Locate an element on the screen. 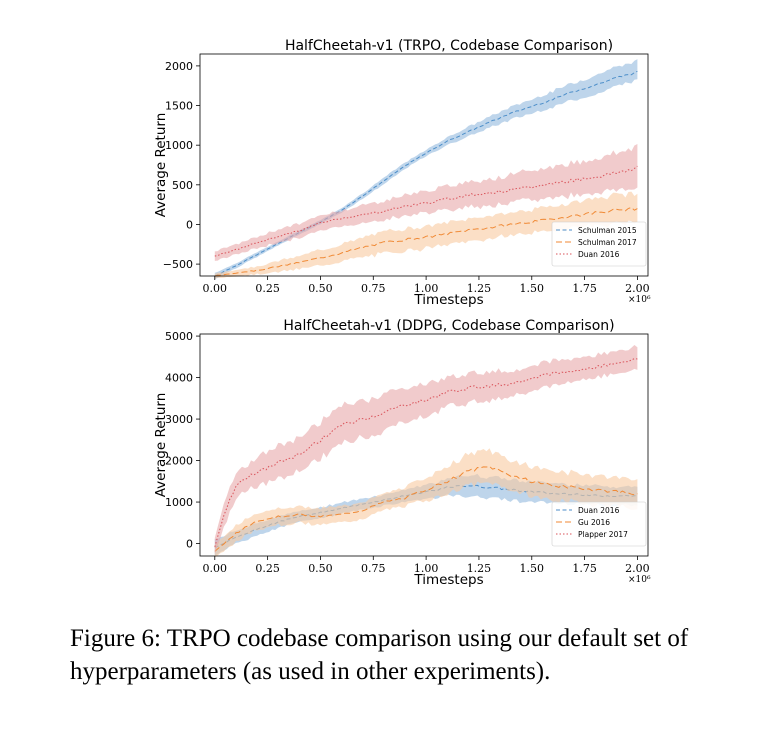 The height and width of the screenshot is (729, 768). y-tick-label: 4000 is located at coordinates (179, 378).